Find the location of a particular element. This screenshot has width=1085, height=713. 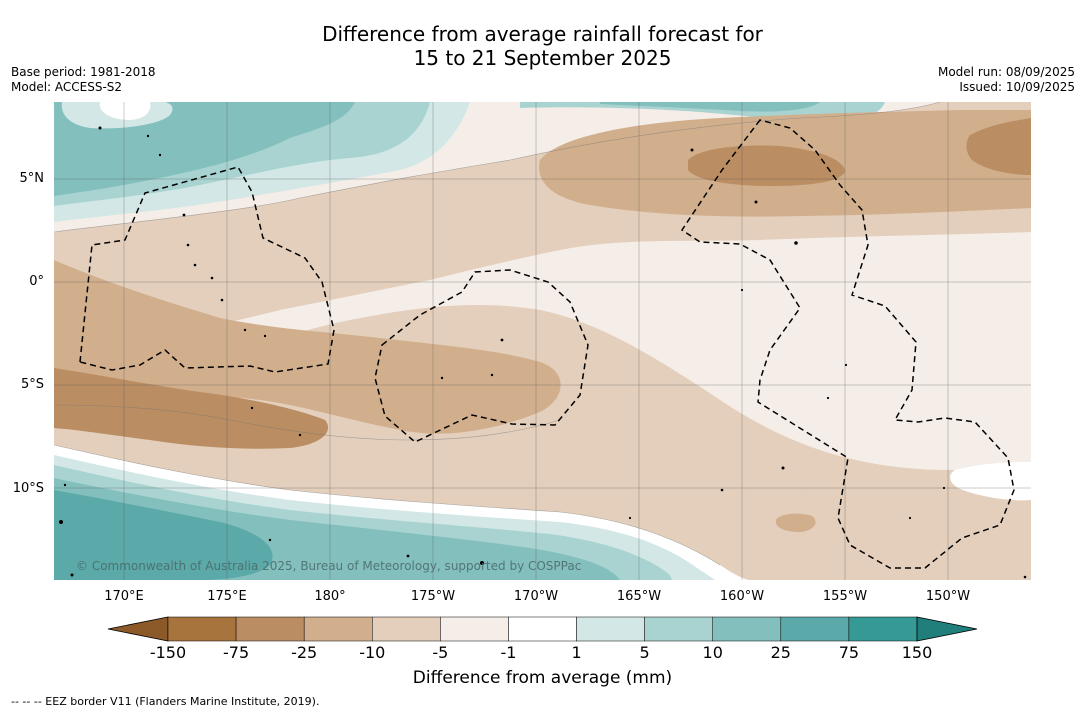

north-wet-patch-inner is located at coordinates (125, 111).